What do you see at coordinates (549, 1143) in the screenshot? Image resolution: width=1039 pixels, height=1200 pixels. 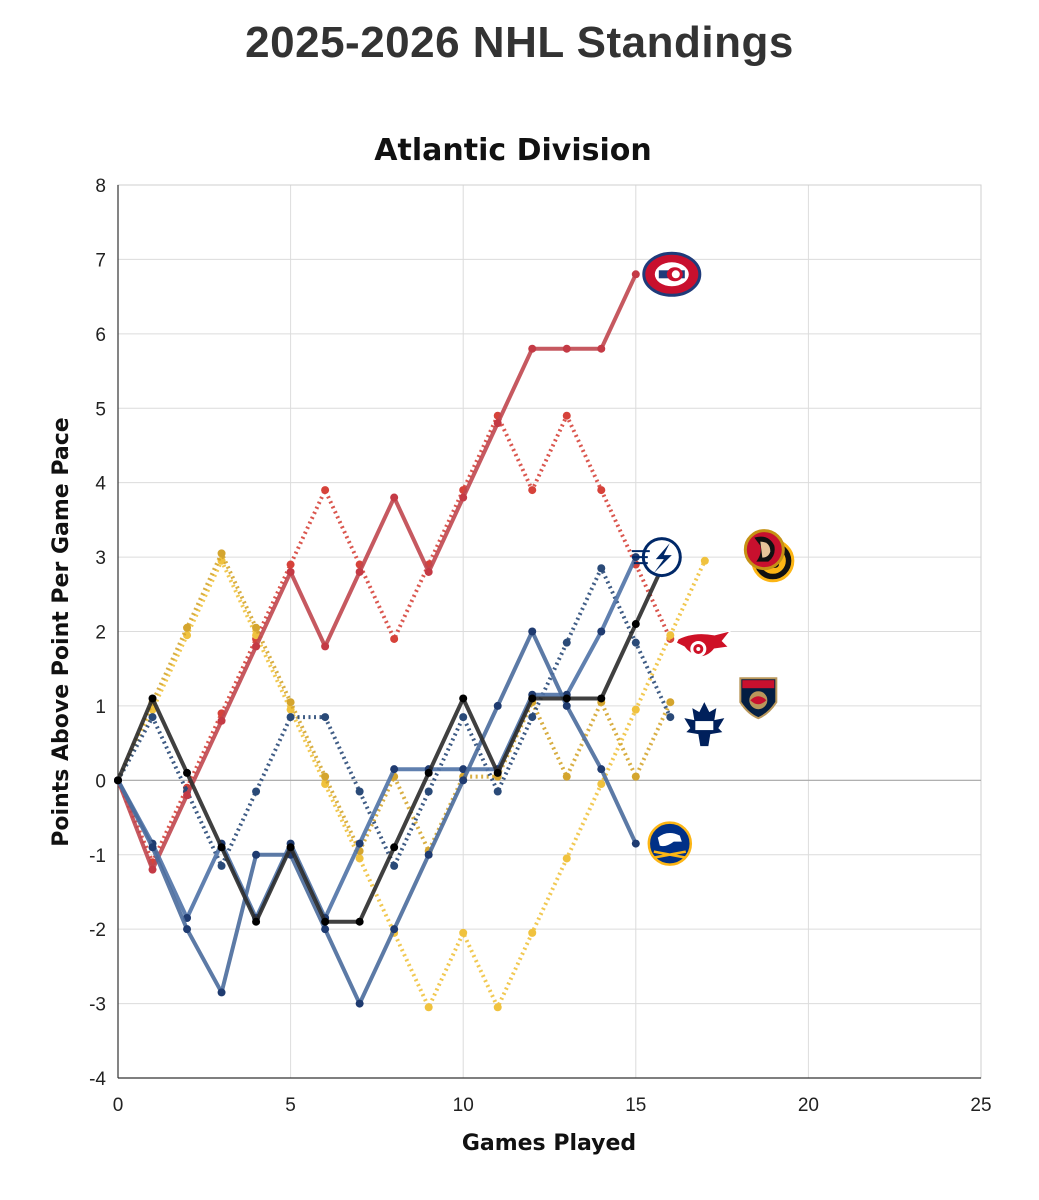 I see `x-axis-label: Games Played` at bounding box center [549, 1143].